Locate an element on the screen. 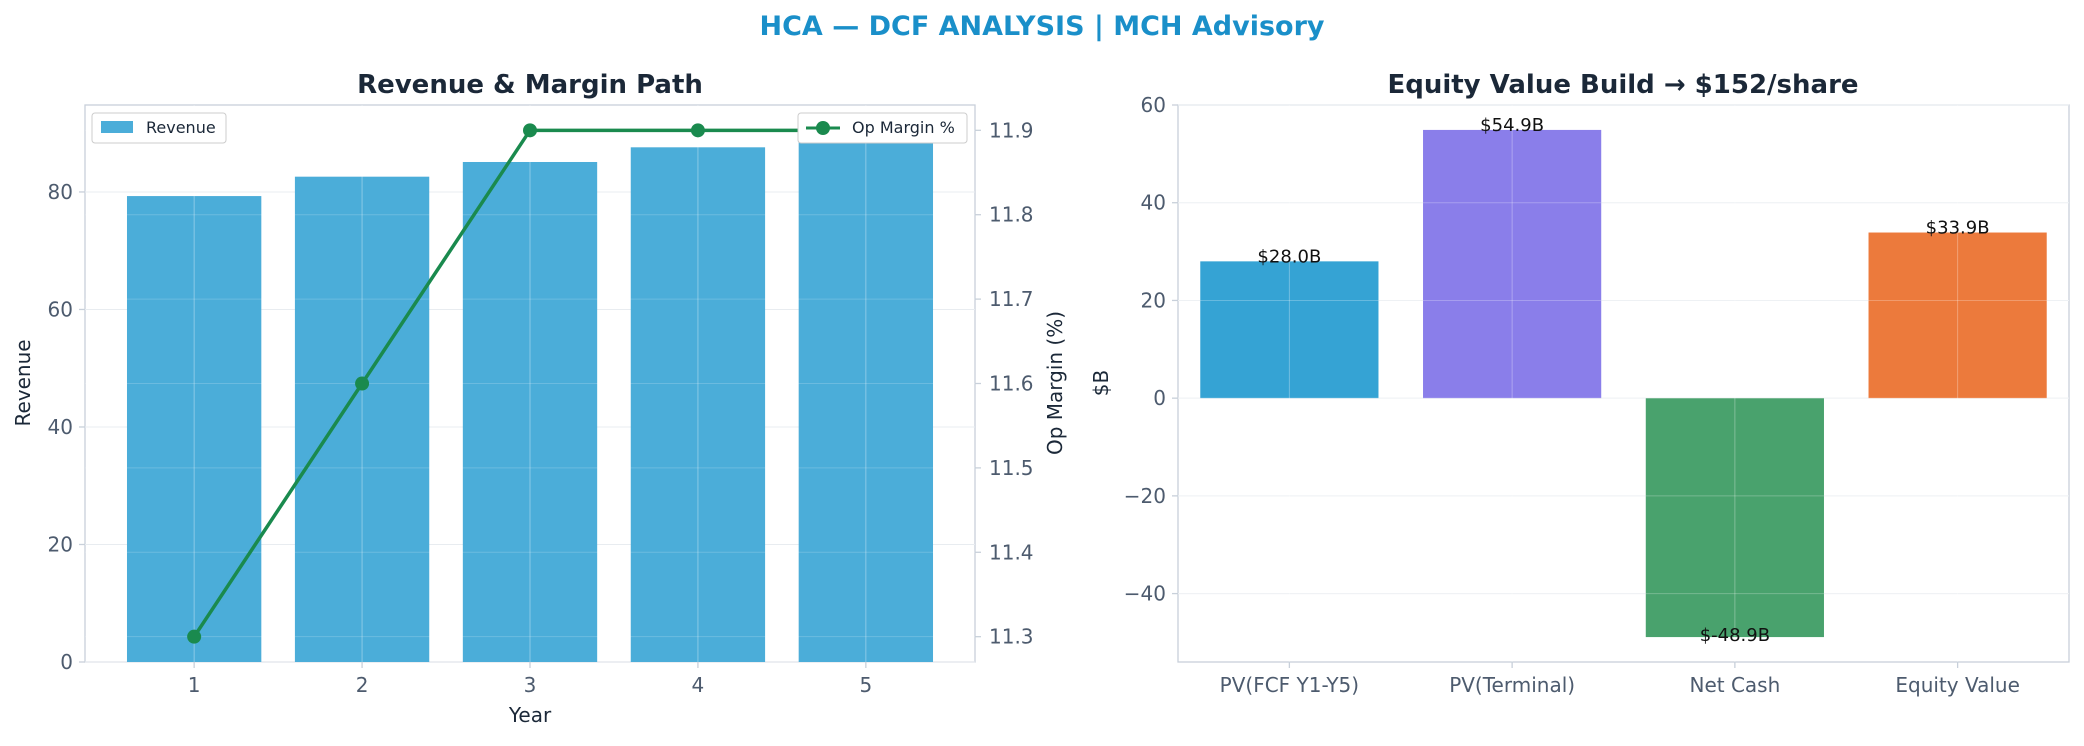 Image resolution: width=2084 pixels, height=746 pixels. left-x-axis-label: Year is located at coordinates (530, 715).